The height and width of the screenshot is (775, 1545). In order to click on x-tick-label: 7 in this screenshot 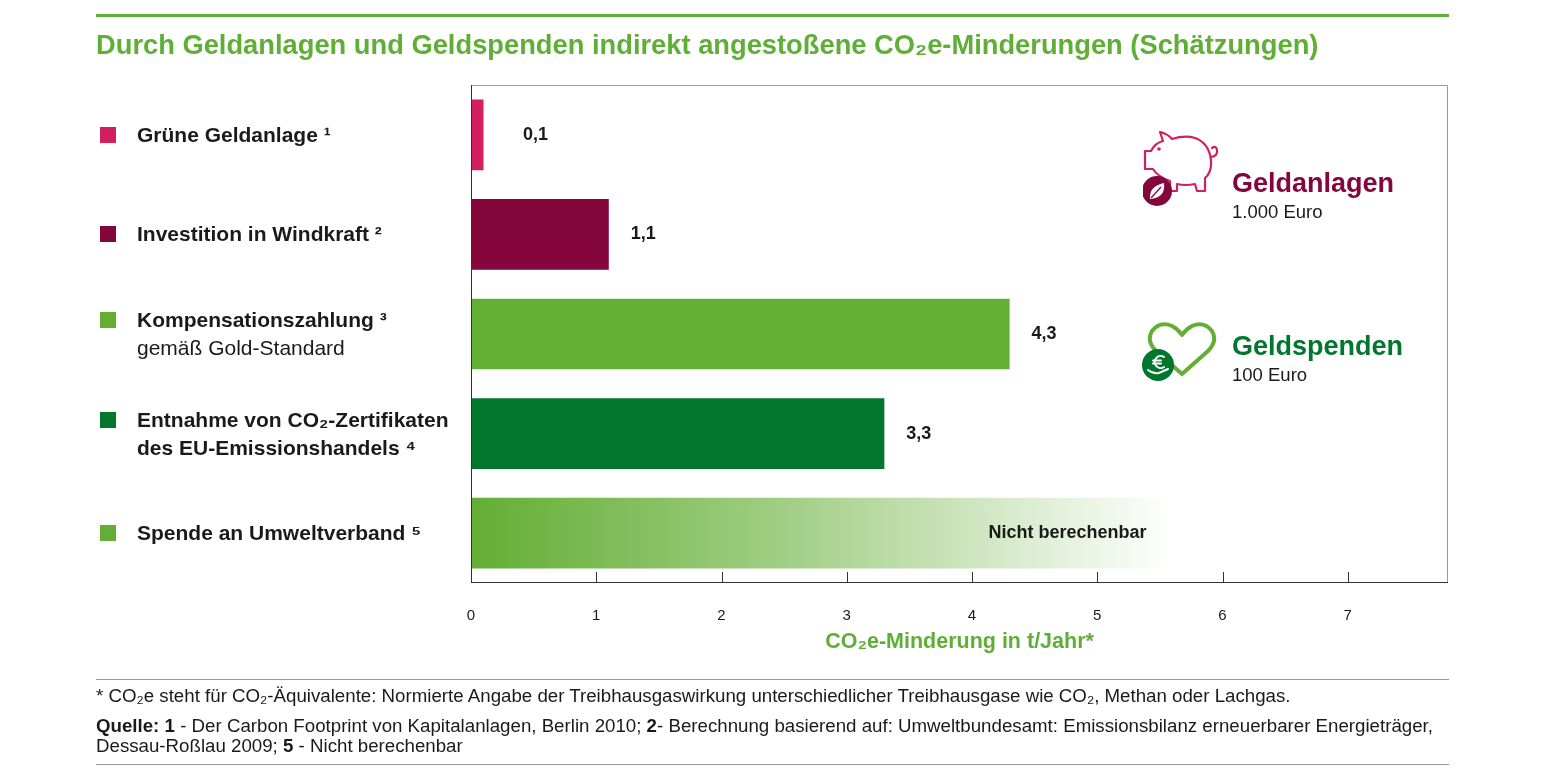, I will do `click(1347, 615)`.